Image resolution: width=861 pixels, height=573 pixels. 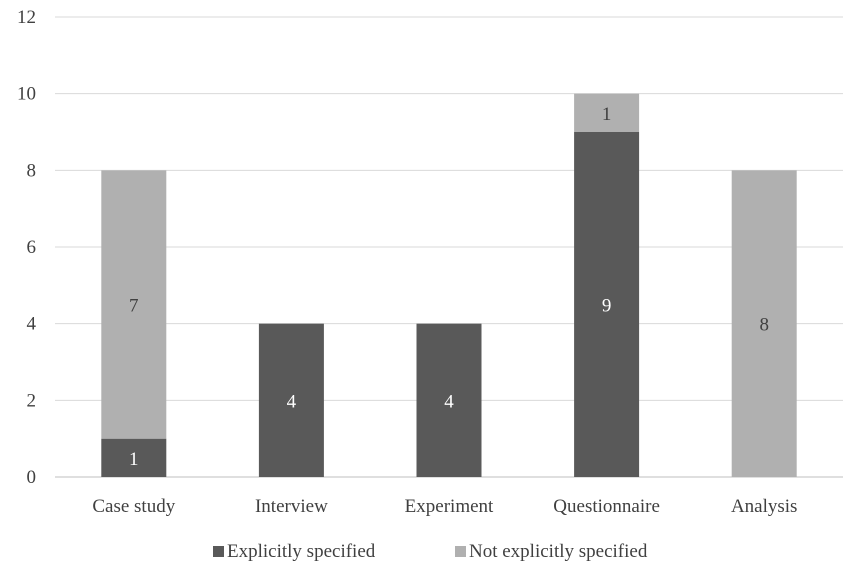 What do you see at coordinates (606, 506) in the screenshot?
I see `x-category-label: Questionnaire` at bounding box center [606, 506].